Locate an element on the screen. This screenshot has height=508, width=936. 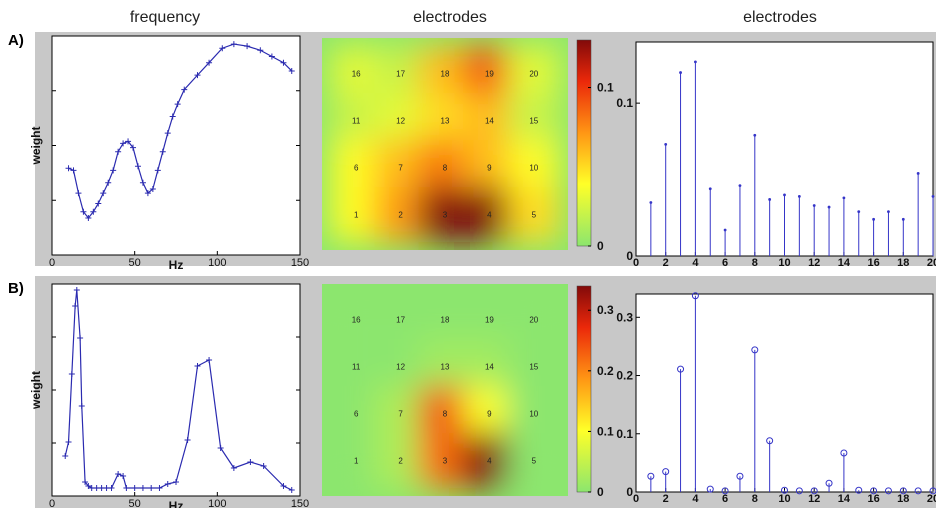
a-frequency-xtick-label: 0 is located at coordinates (52, 263).